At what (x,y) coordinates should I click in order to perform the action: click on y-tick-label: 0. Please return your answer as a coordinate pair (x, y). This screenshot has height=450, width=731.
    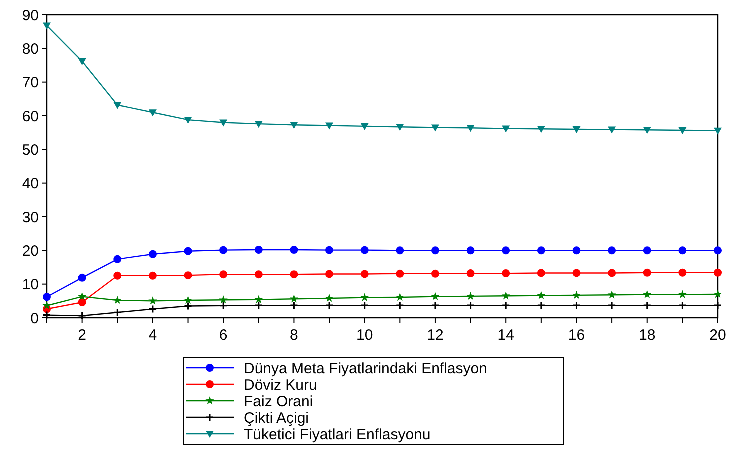
    Looking at the image, I should click on (34, 319).